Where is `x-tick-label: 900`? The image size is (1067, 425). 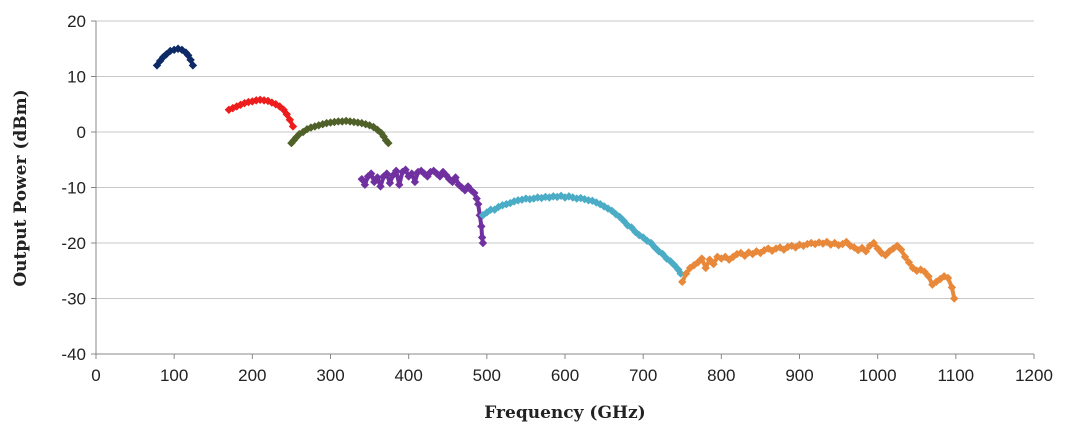
x-tick-label: 900 is located at coordinates (799, 375).